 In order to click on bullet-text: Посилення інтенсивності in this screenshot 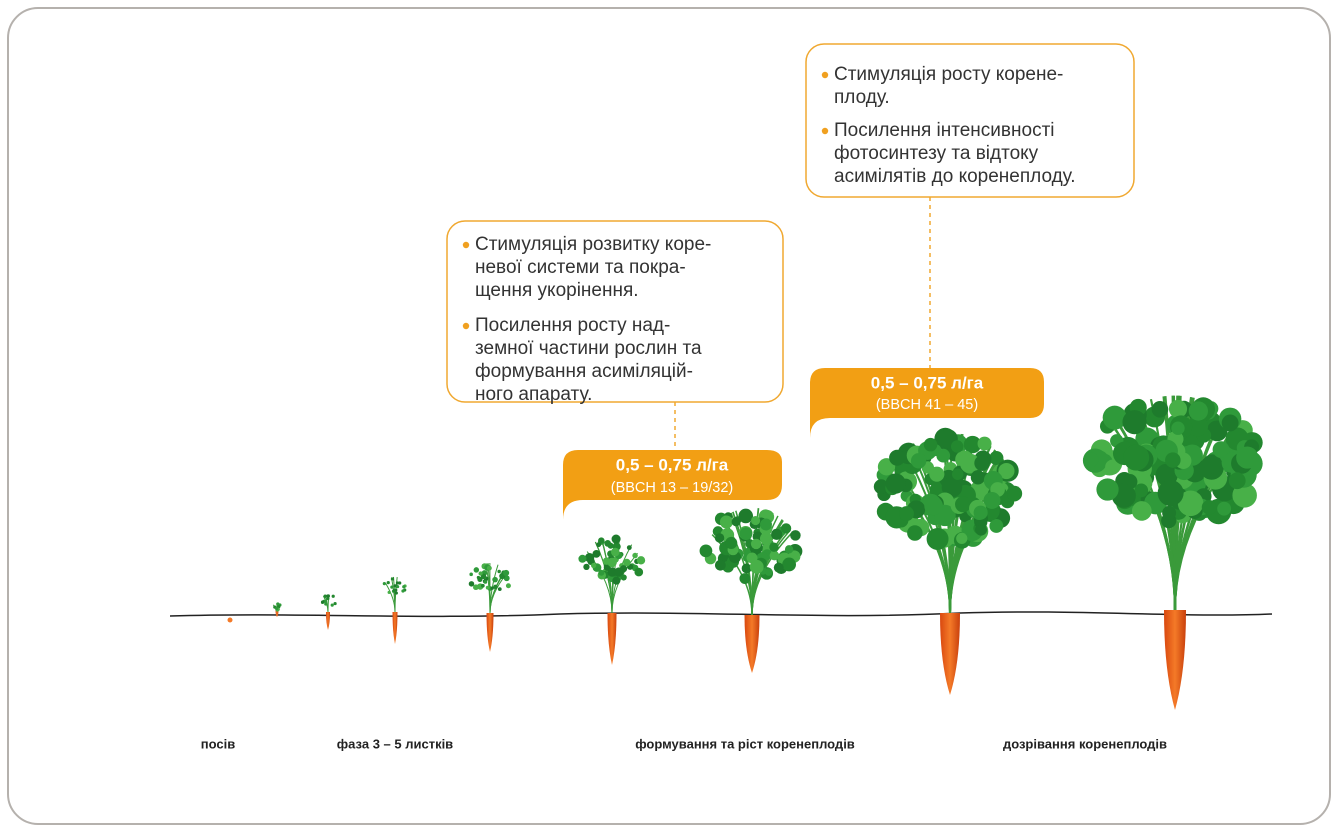, I will do `click(944, 130)`.